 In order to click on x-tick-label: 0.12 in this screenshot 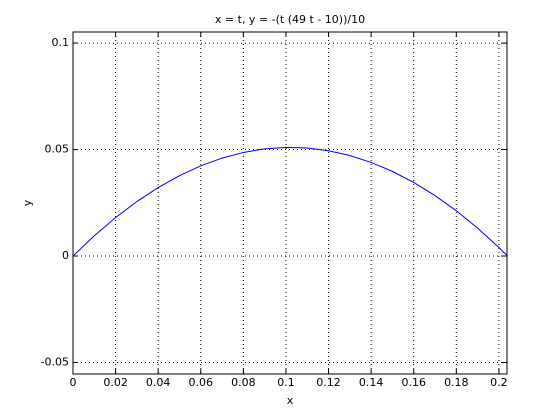, I will do `click(328, 382)`.